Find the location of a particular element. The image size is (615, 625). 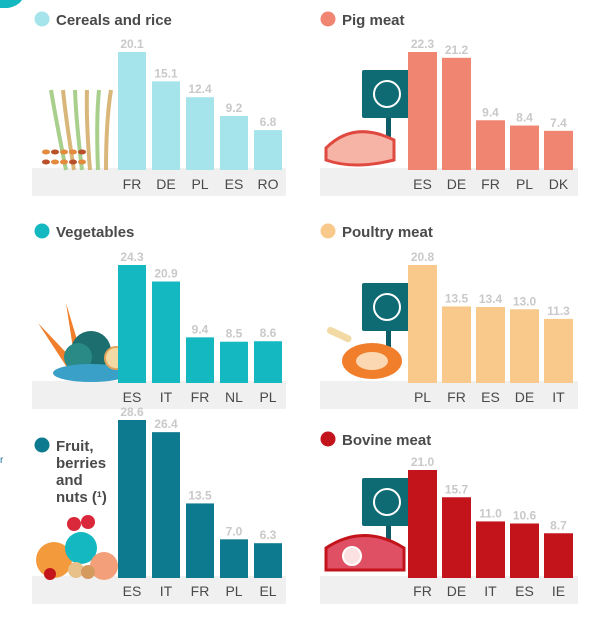

category-label: DK is located at coordinates (559, 184).